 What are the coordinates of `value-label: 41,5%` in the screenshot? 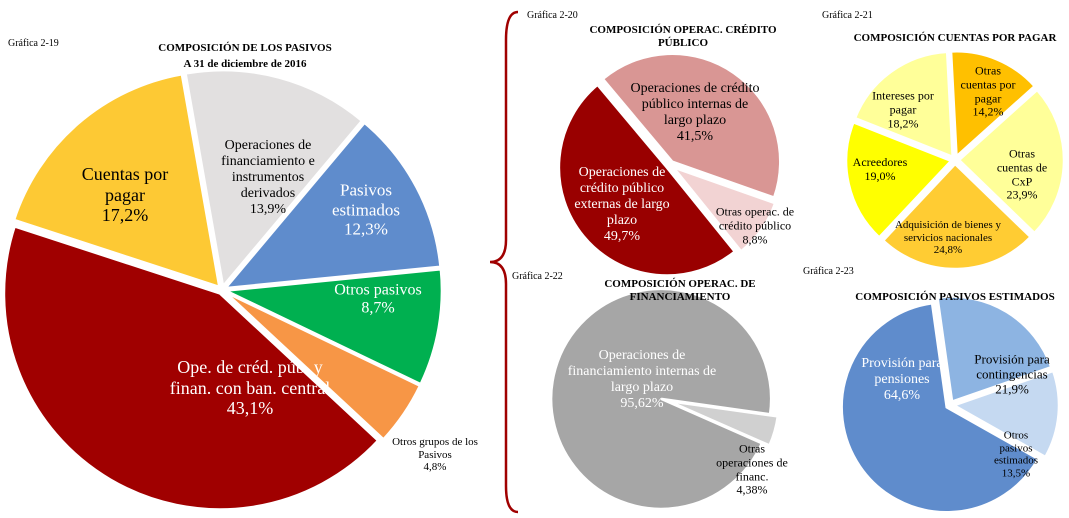 It's located at (695, 137).